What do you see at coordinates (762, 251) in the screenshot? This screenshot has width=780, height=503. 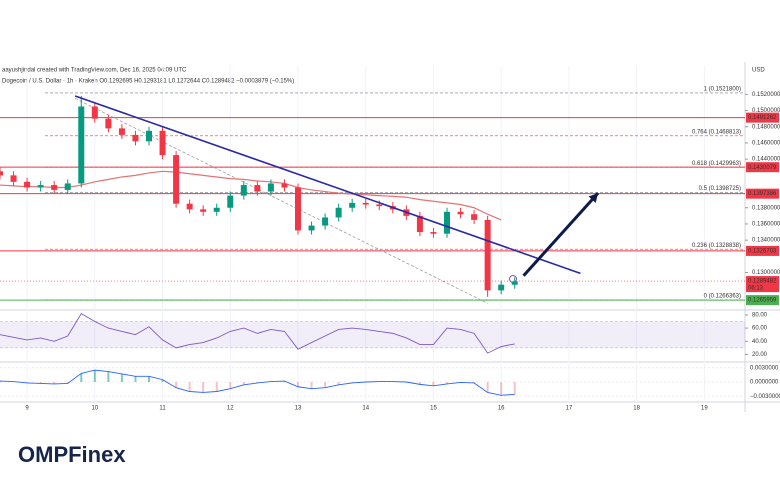 I see `level-label: 0.1326703` at bounding box center [762, 251].